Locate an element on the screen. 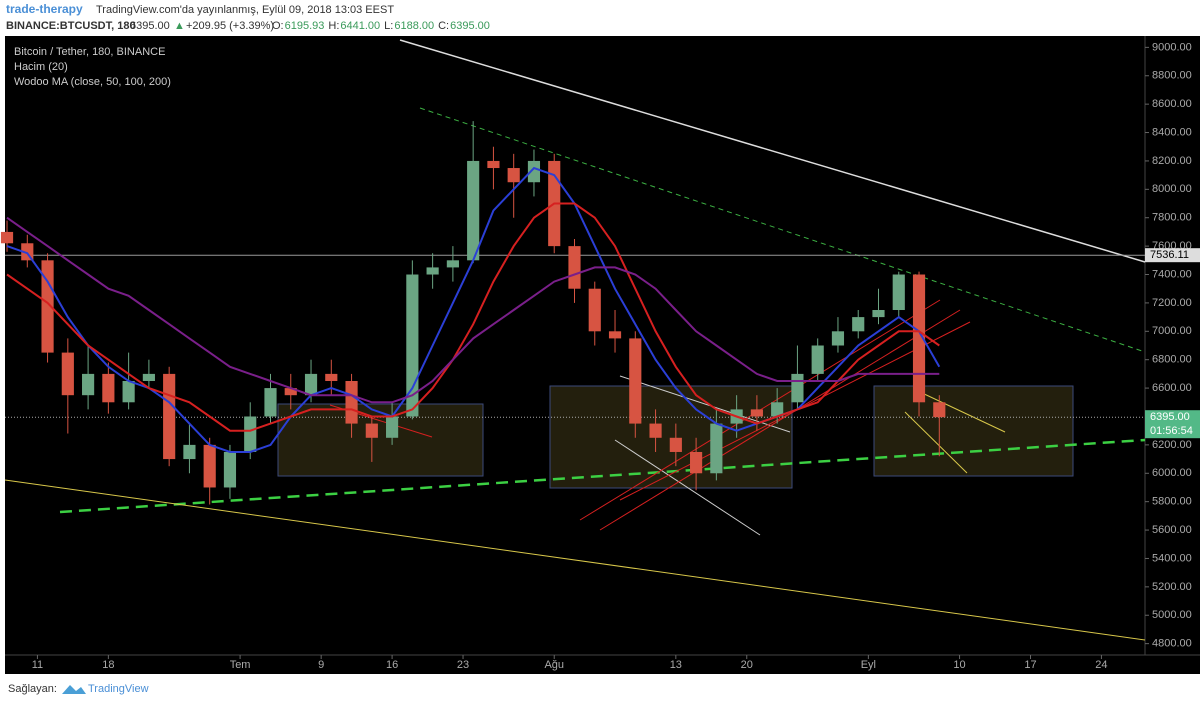 The height and width of the screenshot is (711, 1200). x-tick-label: 18 is located at coordinates (108, 665).